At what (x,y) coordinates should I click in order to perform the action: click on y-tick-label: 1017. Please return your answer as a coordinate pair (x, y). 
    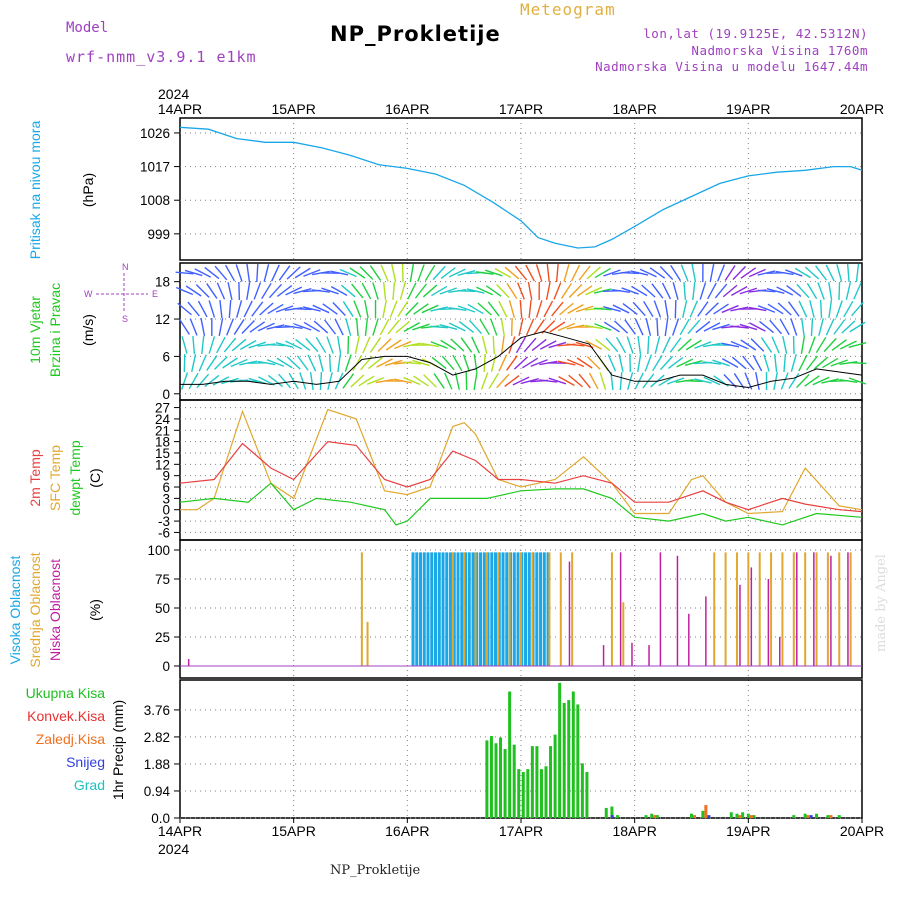
    Looking at the image, I should click on (155, 167).